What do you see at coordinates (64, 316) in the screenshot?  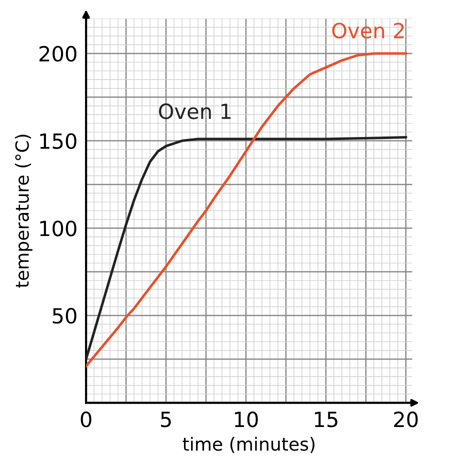 I see `y-tick-label: 50` at bounding box center [64, 316].